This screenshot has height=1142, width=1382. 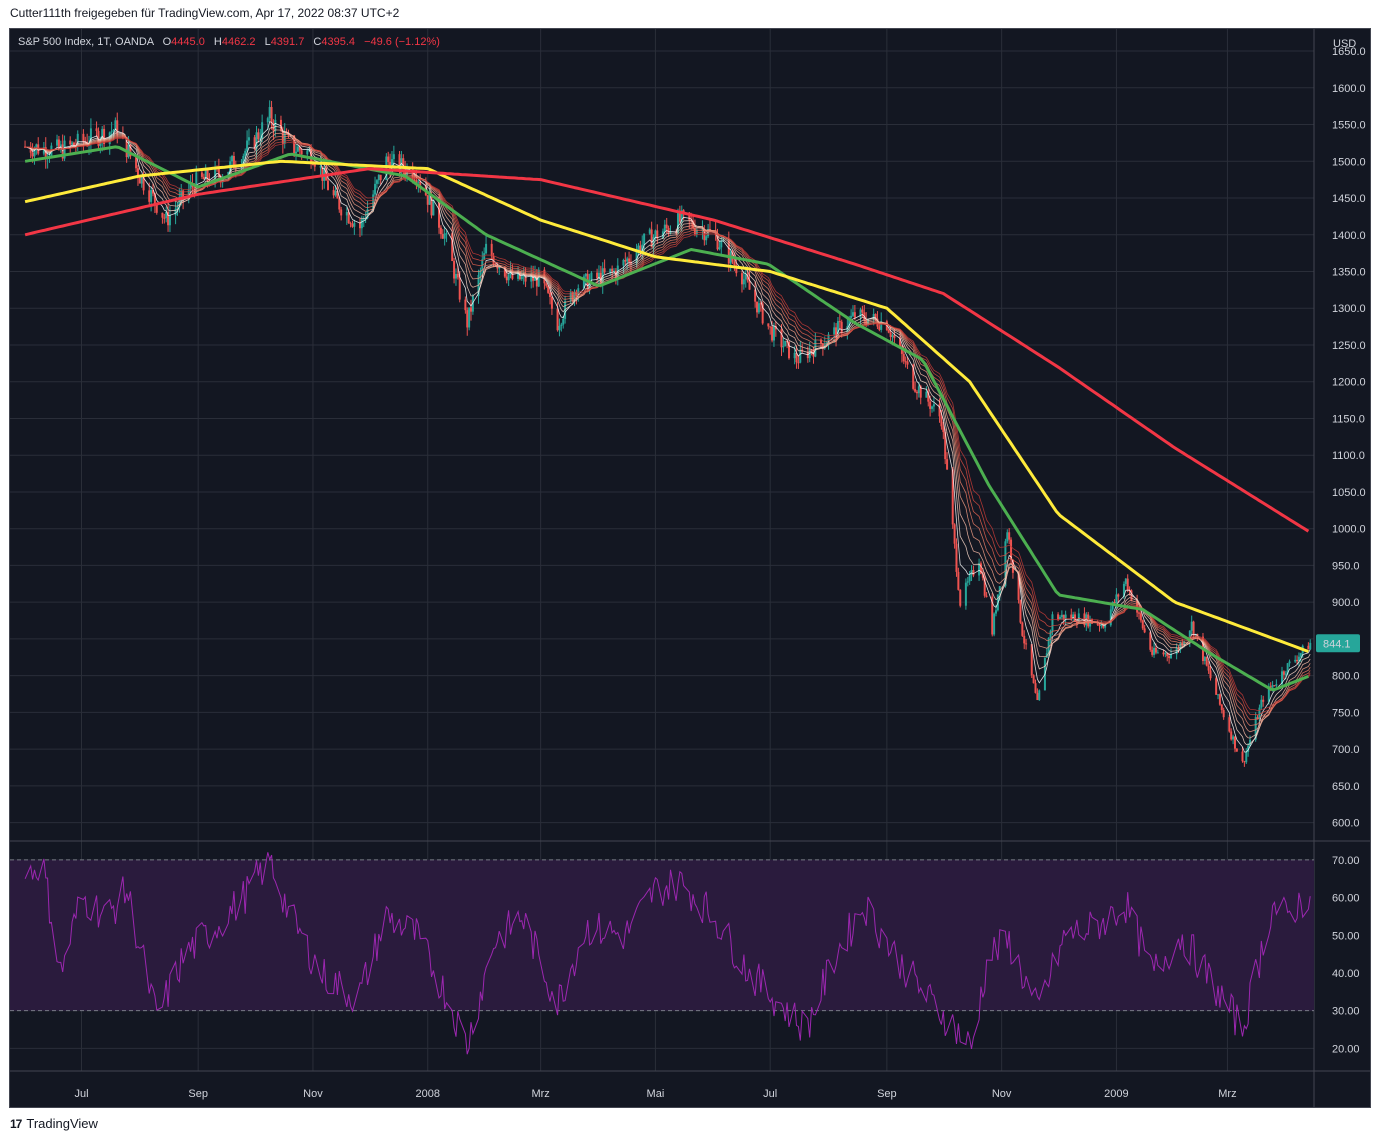 What do you see at coordinates (238, 42) in the screenshot?
I see `high-value: 4462.2` at bounding box center [238, 42].